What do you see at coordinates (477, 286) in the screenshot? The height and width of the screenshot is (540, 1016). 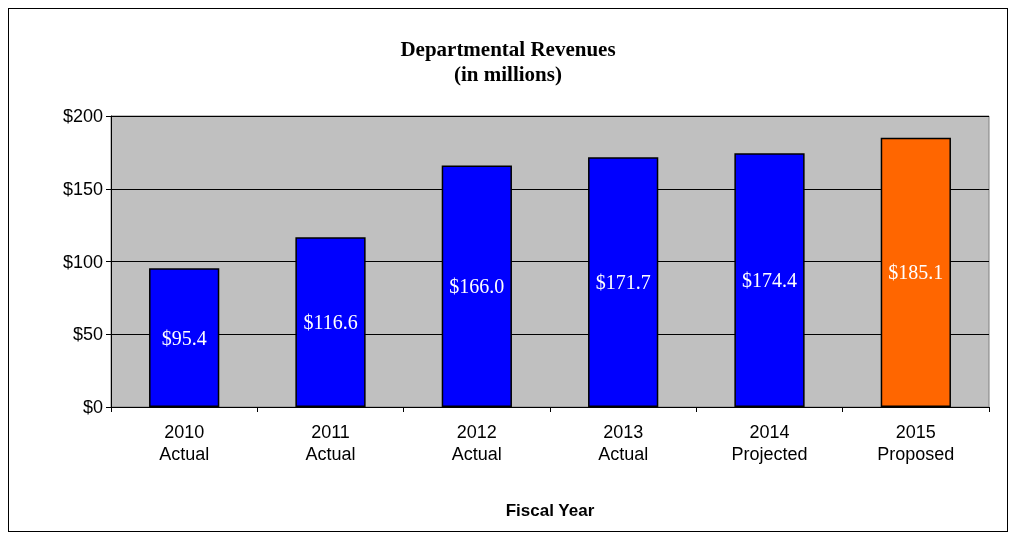 I see `data-label: $166.0` at bounding box center [477, 286].